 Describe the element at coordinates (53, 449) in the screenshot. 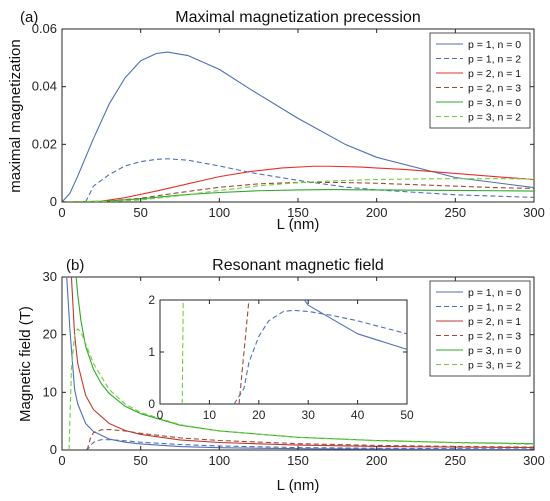

I see `b-y-tick-label: 0` at that location.